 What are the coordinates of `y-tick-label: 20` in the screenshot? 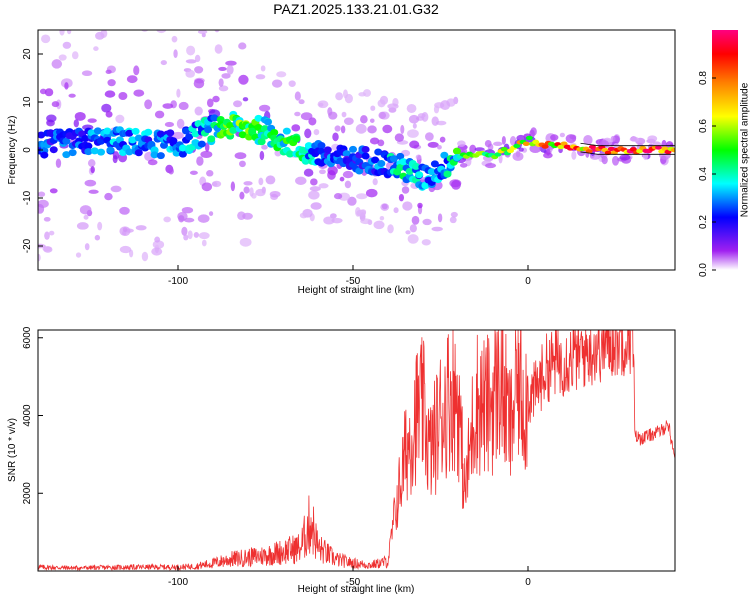 It's located at (27, 54).